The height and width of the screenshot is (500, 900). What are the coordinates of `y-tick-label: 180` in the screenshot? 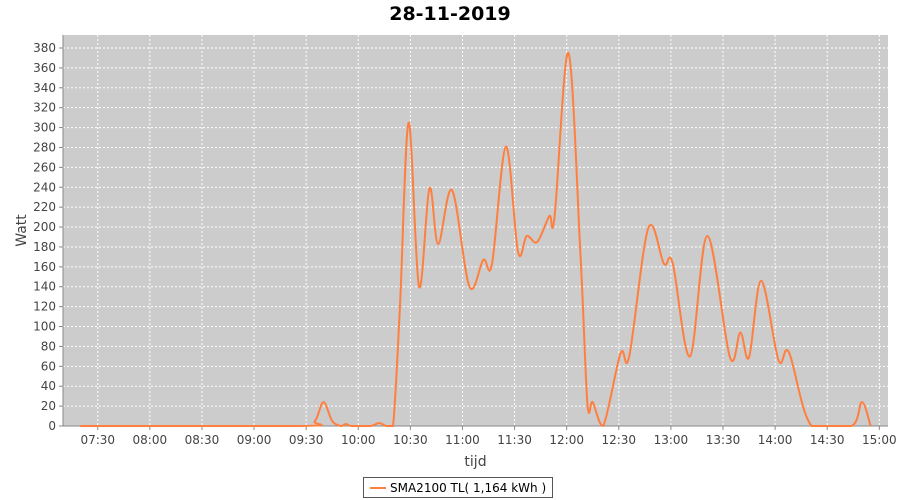 It's located at (44, 247).